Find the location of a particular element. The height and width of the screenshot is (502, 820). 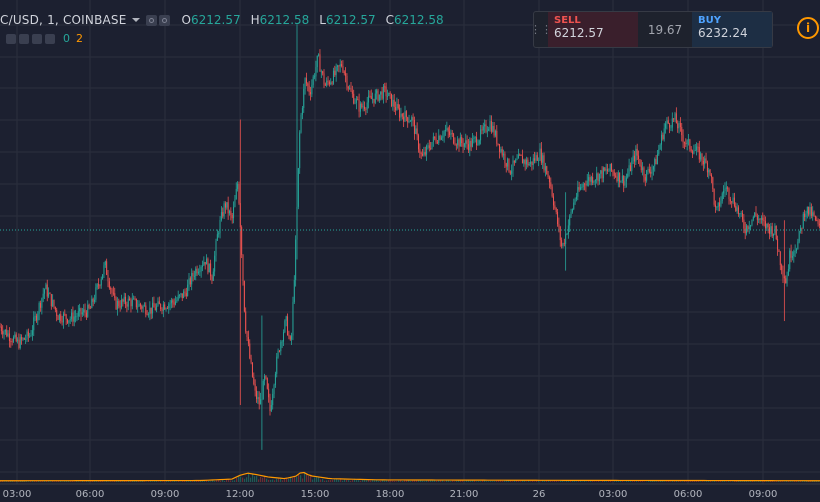

symbol-title: C/USD, 1, COINBASE is located at coordinates (63, 20).